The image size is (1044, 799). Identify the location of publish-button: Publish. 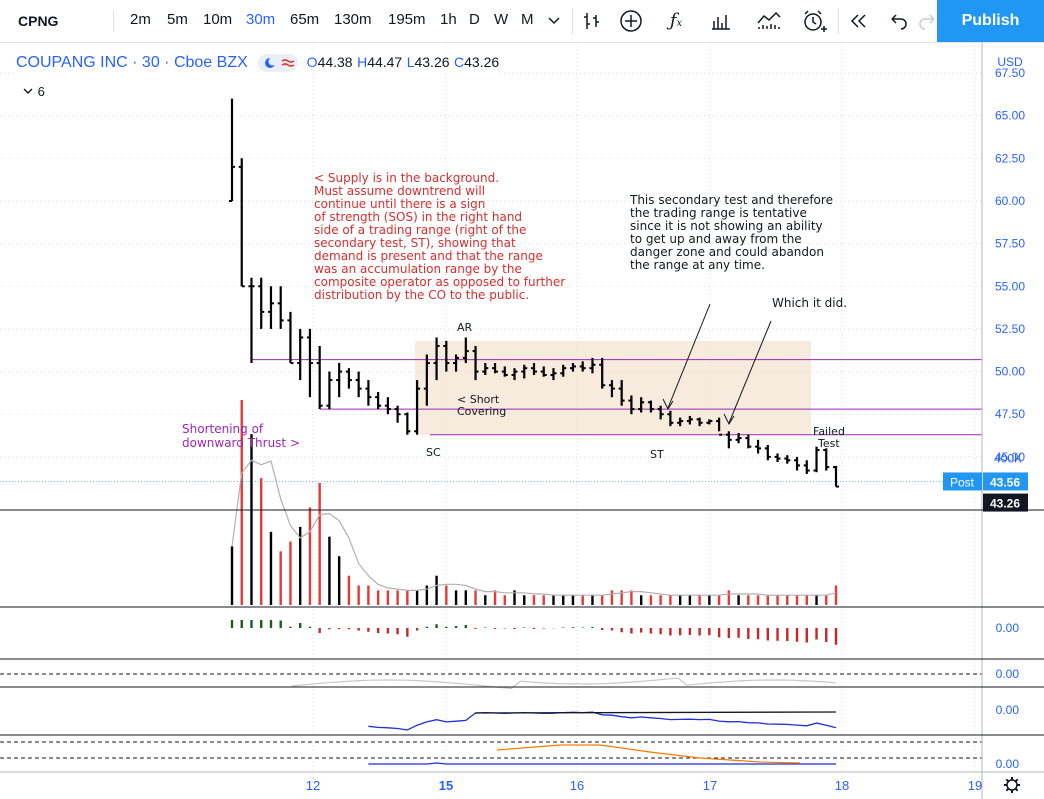
(990, 21).